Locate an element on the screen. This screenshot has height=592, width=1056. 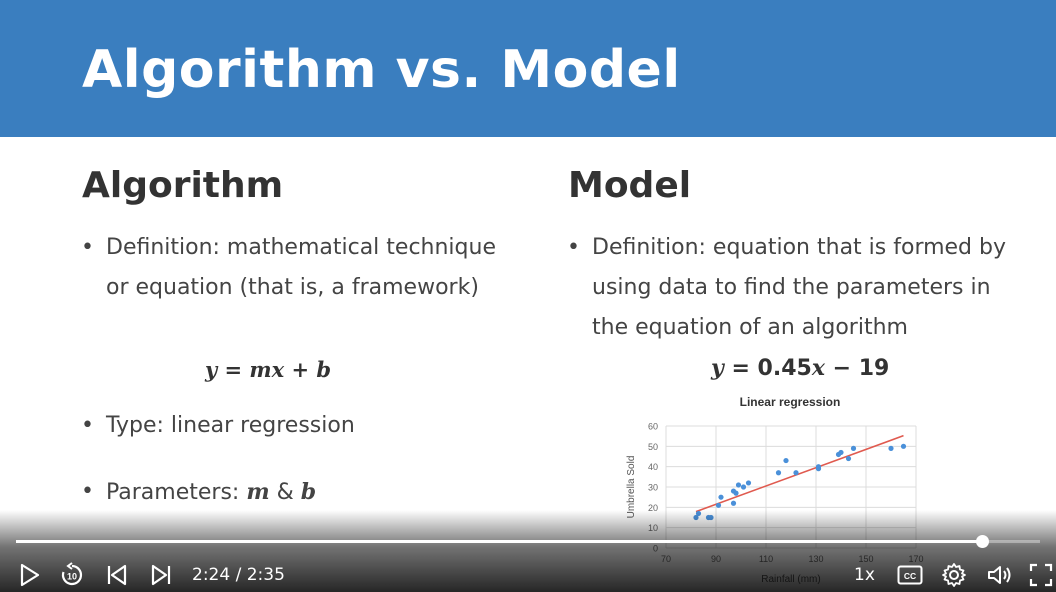
fullscreen-icon is located at coordinates (1041, 575).